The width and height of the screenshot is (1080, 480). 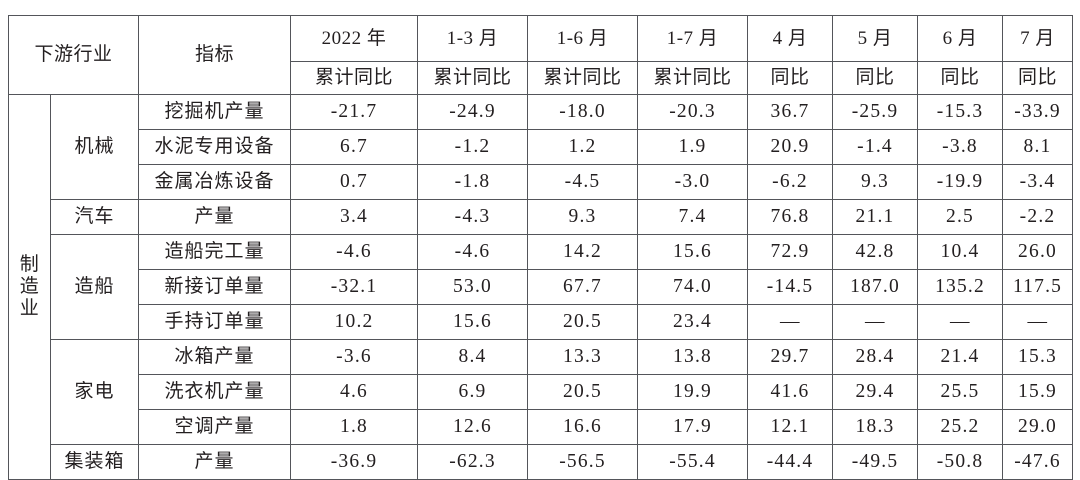 What do you see at coordinates (1038, 147) in the screenshot?
I see `data-cell: 8.1` at bounding box center [1038, 147].